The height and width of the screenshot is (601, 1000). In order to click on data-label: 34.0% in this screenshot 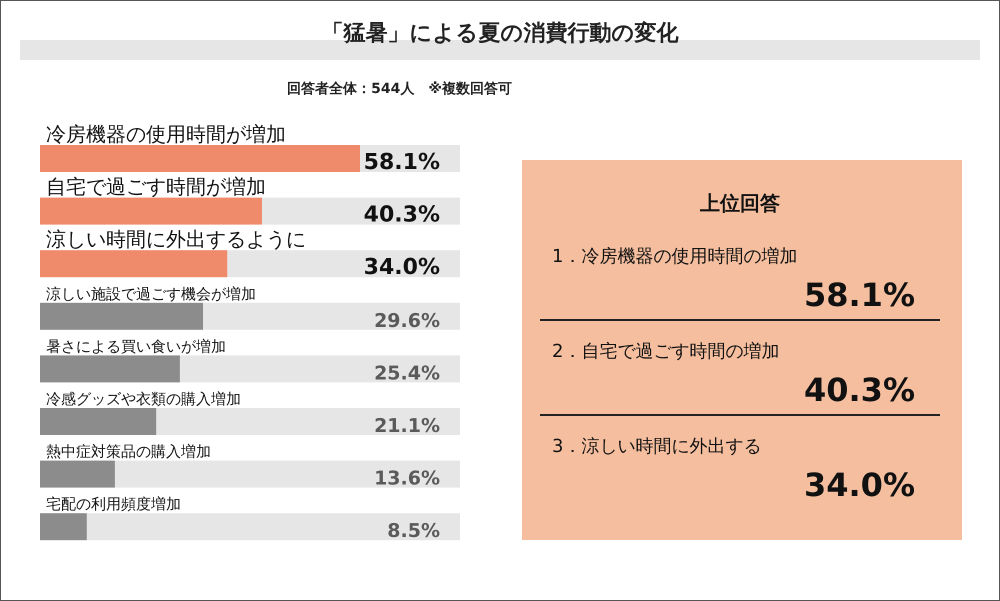, I will do `click(402, 267)`.